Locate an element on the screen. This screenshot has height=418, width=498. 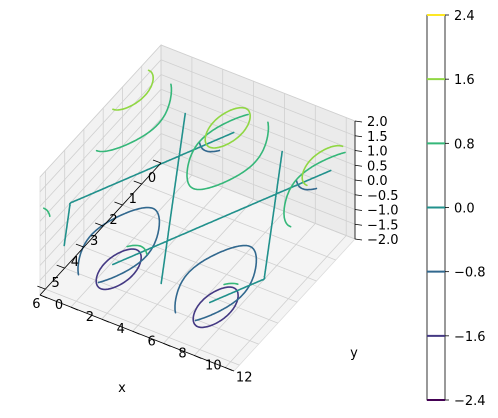
z-axis-ticks: −2.0−1.5−1.0−0.50.00.51.01.52.0 is located at coordinates (376, 181).